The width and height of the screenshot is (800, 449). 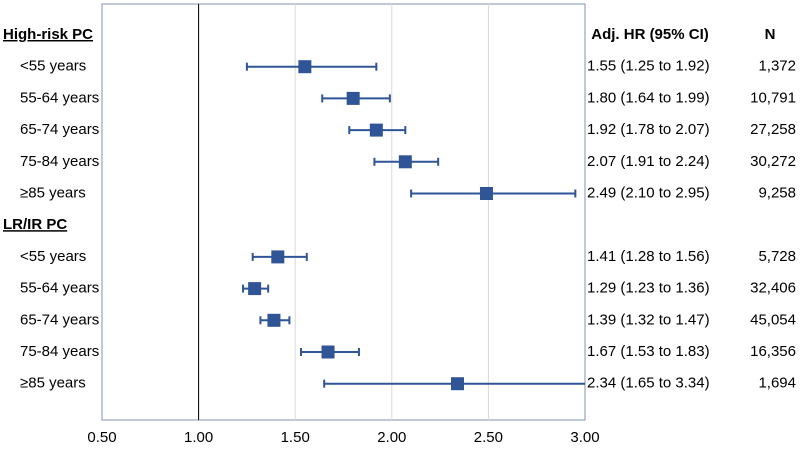 What do you see at coordinates (770, 34) in the screenshot?
I see `n-header: N` at bounding box center [770, 34].